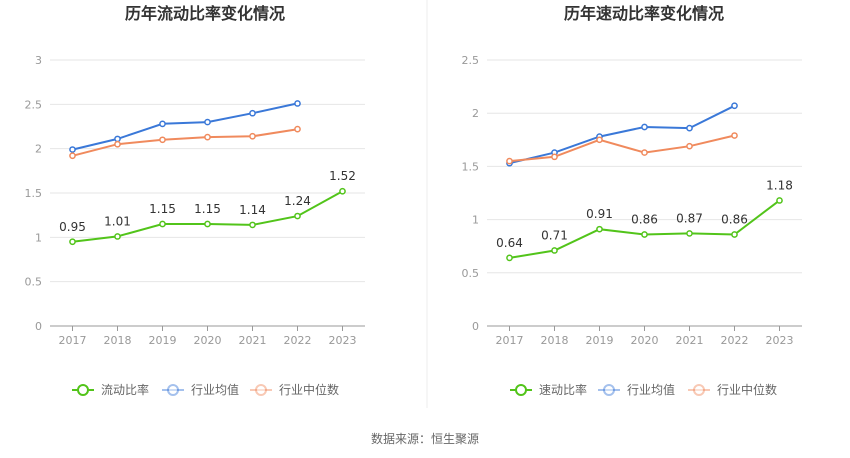 The image size is (850, 458). Describe the element at coordinates (297, 201) in the screenshot. I see `data-label: 1.24` at that location.